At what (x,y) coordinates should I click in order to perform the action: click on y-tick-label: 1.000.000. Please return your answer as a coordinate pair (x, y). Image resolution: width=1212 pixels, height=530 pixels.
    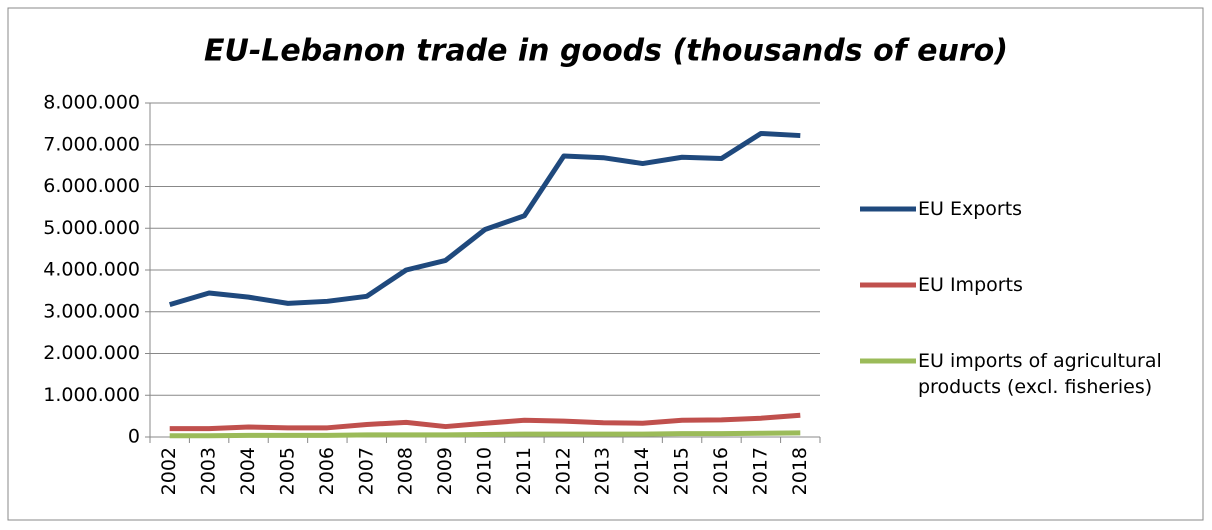
    Looking at the image, I should click on (91, 395).